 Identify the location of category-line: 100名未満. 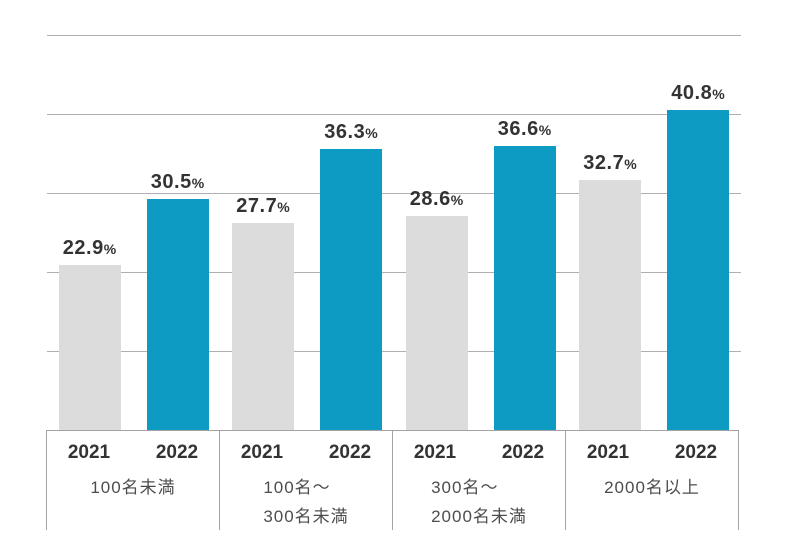
(133, 487).